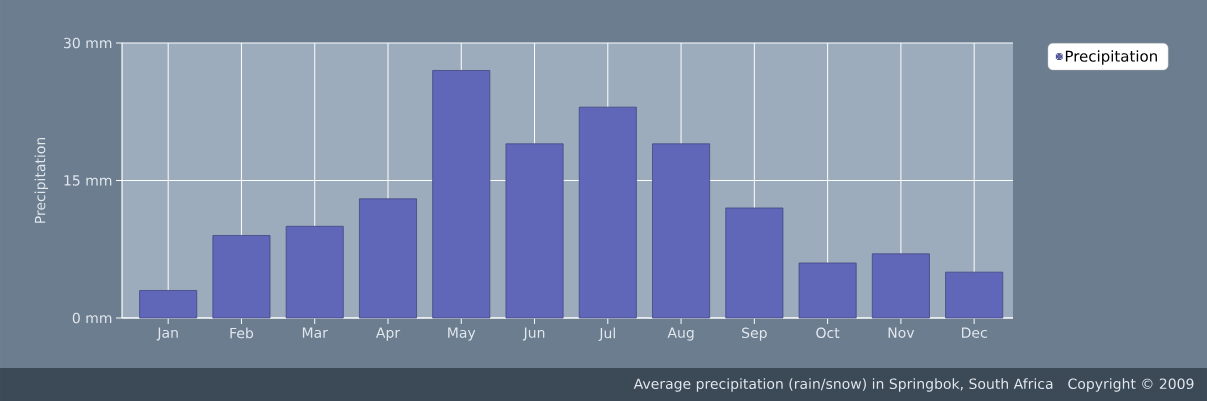  I want to click on x-tick-label: Jan, so click(167, 334).